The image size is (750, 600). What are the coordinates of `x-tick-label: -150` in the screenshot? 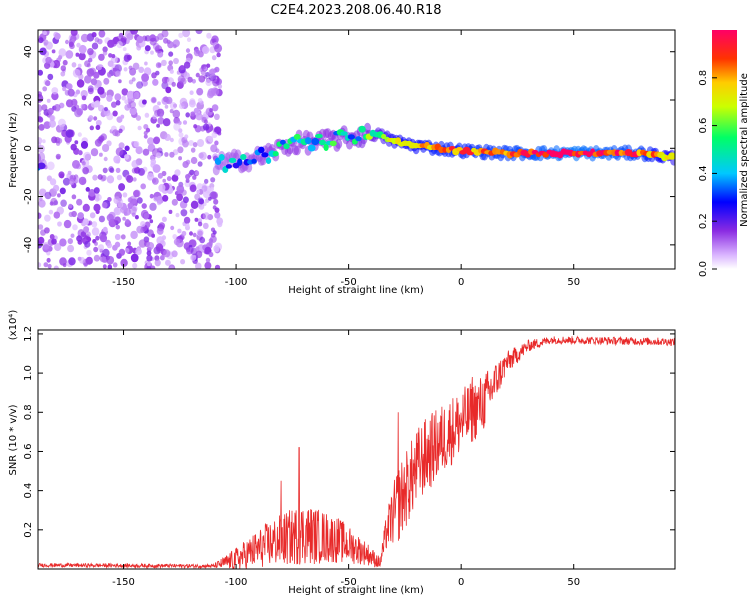 It's located at (123, 282).